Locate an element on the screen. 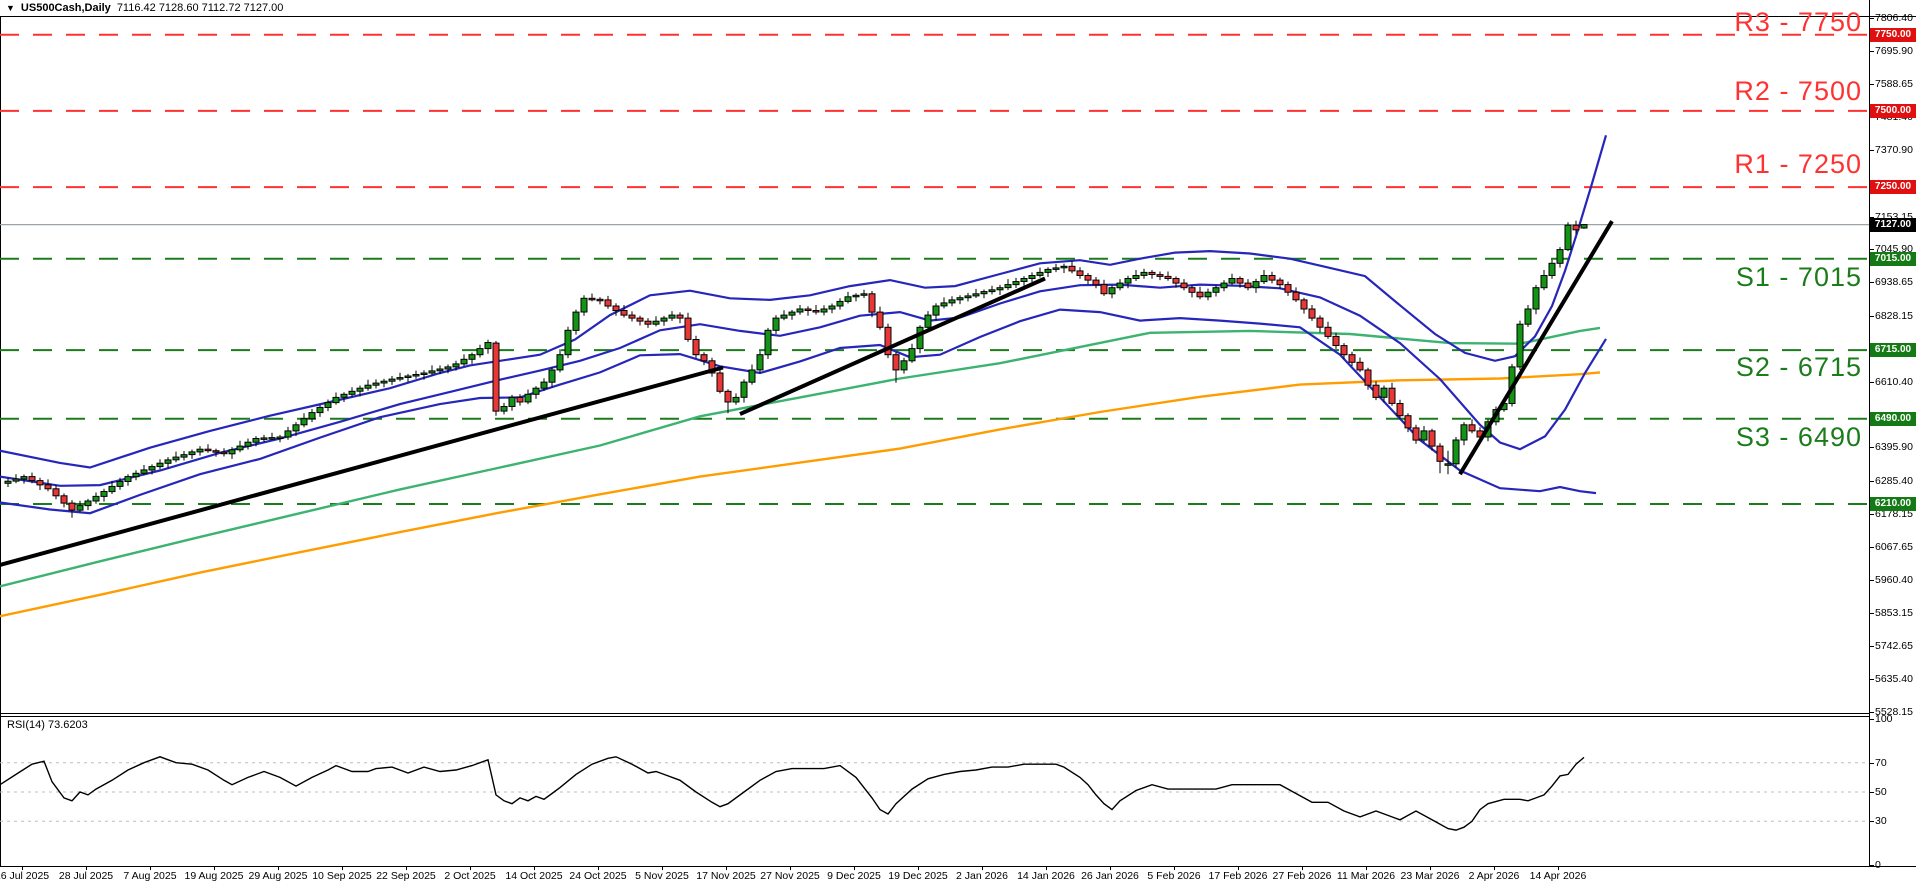 Image resolution: width=1916 pixels, height=888 pixels. price-tag-support-6210: 6210.00 is located at coordinates (1893, 504).